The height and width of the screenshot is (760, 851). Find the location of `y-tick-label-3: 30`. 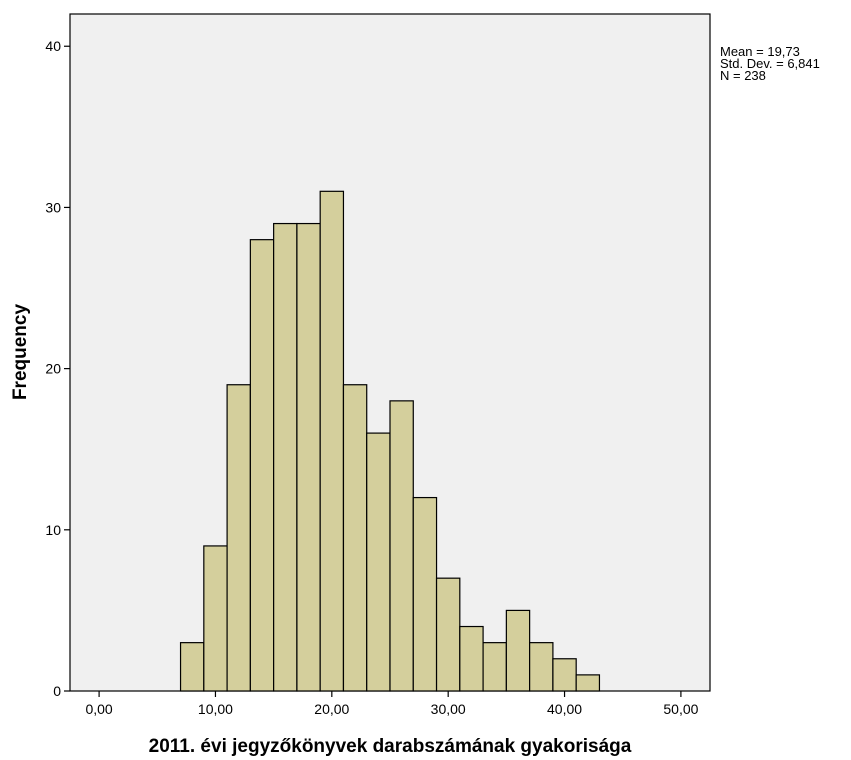

y-tick-label-3: 30 is located at coordinates (53, 207).